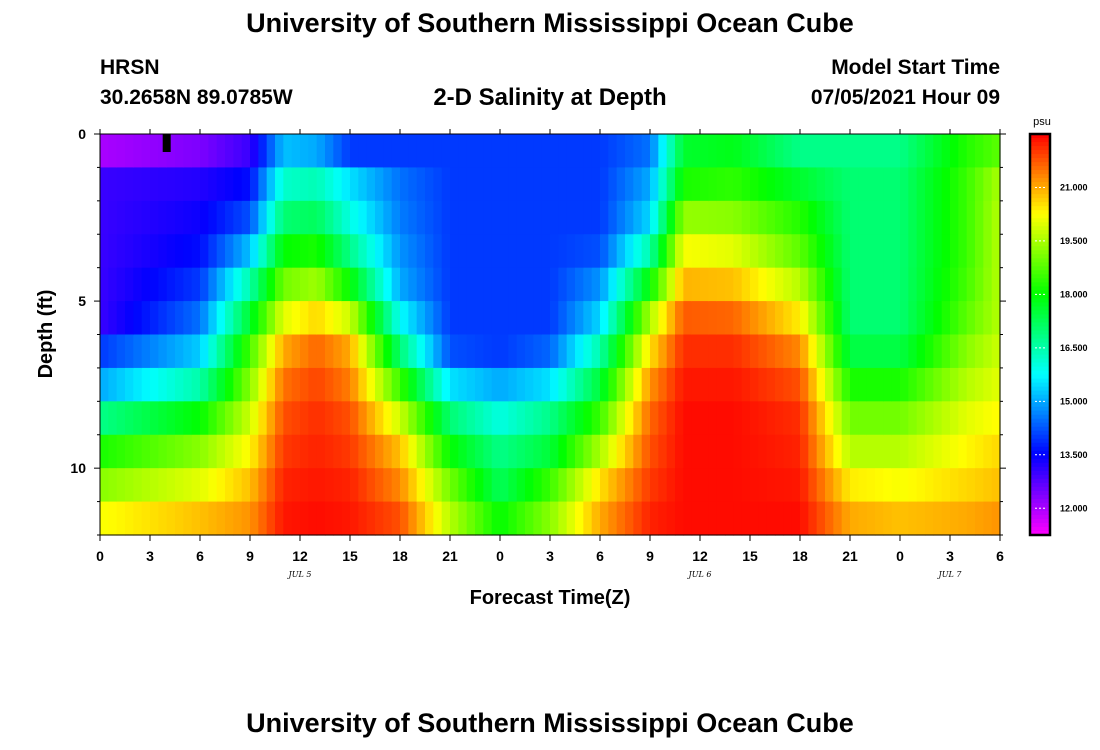  What do you see at coordinates (1000, 556) in the screenshot?
I see `x-tick-label: 6` at bounding box center [1000, 556].